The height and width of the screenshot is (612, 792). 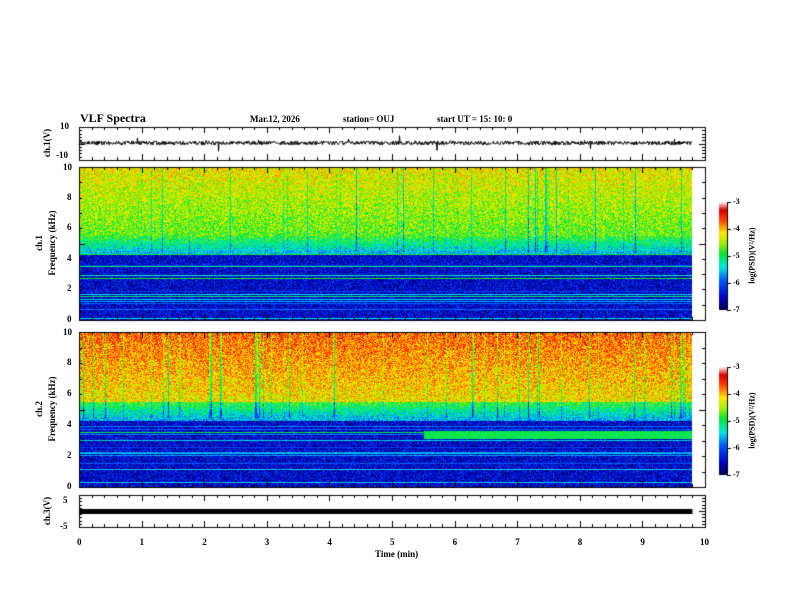 I want to click on ch3-ytick: 5, so click(x=65, y=500).